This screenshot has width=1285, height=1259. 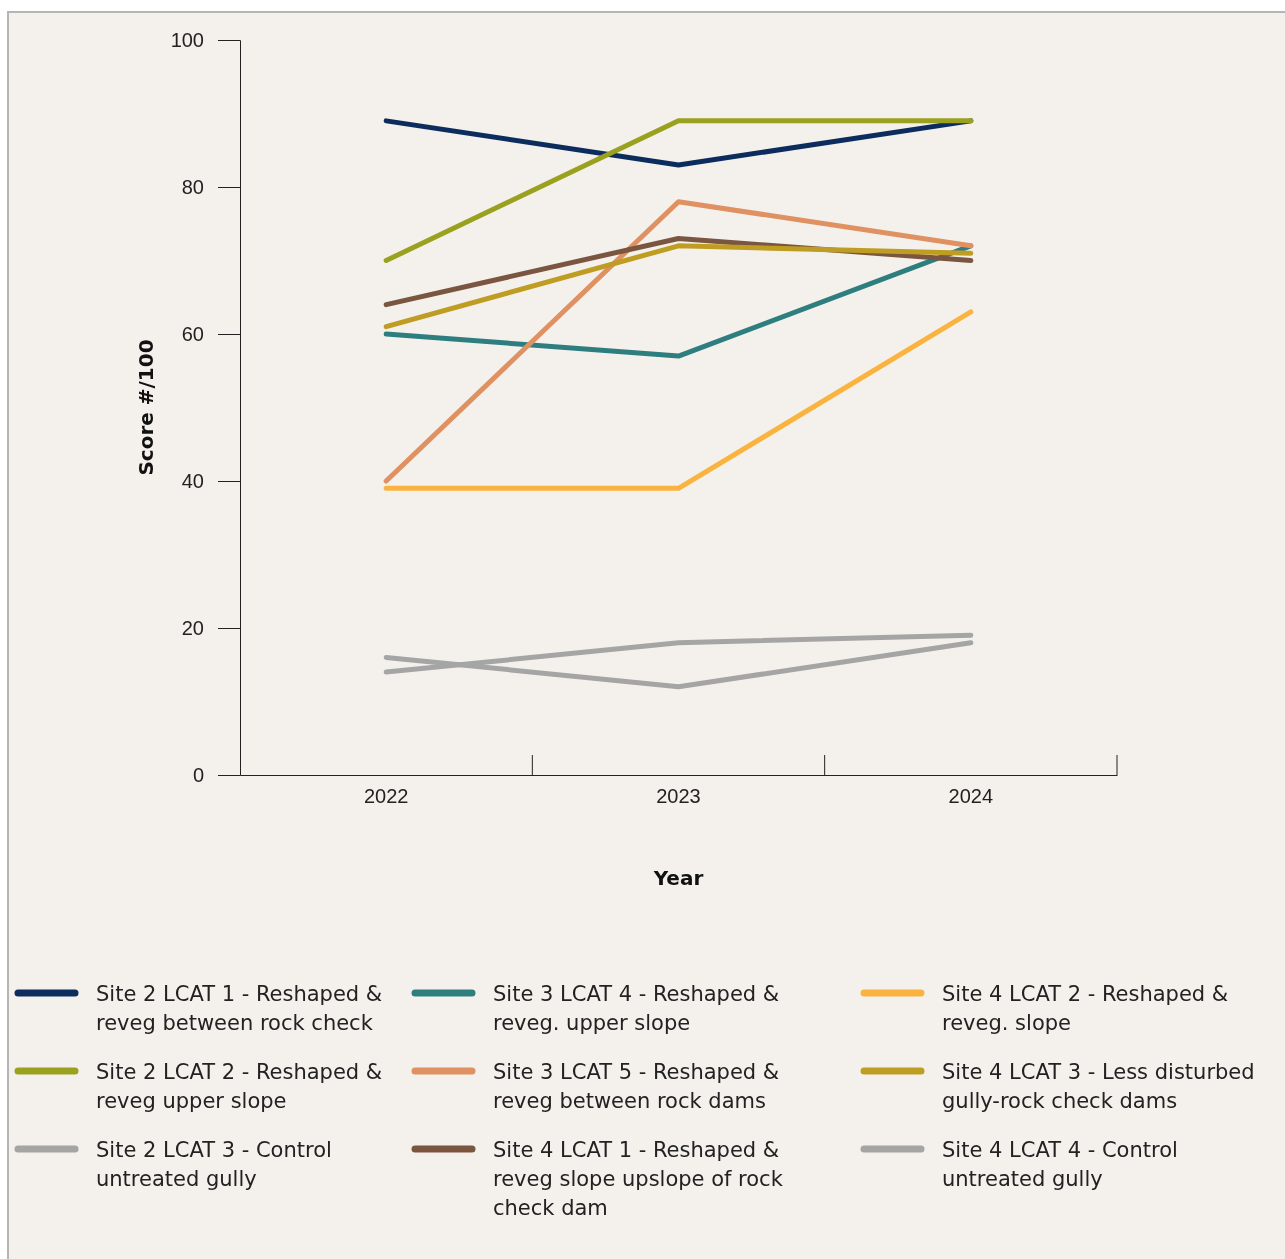 What do you see at coordinates (146, 407) in the screenshot?
I see `y-axis-title: Score #/100` at bounding box center [146, 407].